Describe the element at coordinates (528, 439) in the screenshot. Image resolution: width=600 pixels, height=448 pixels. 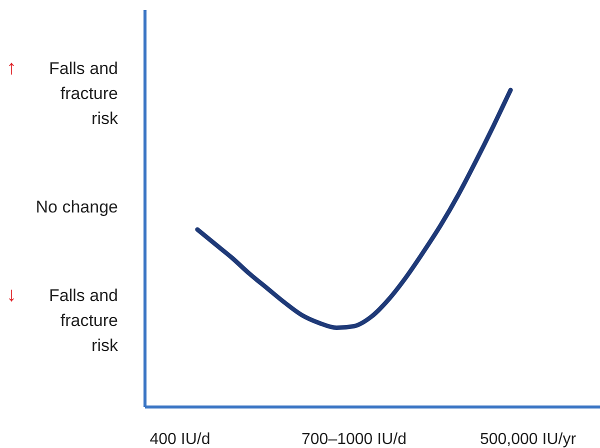
I see `x-tick-label: 500,000 IU/yr` at that location.